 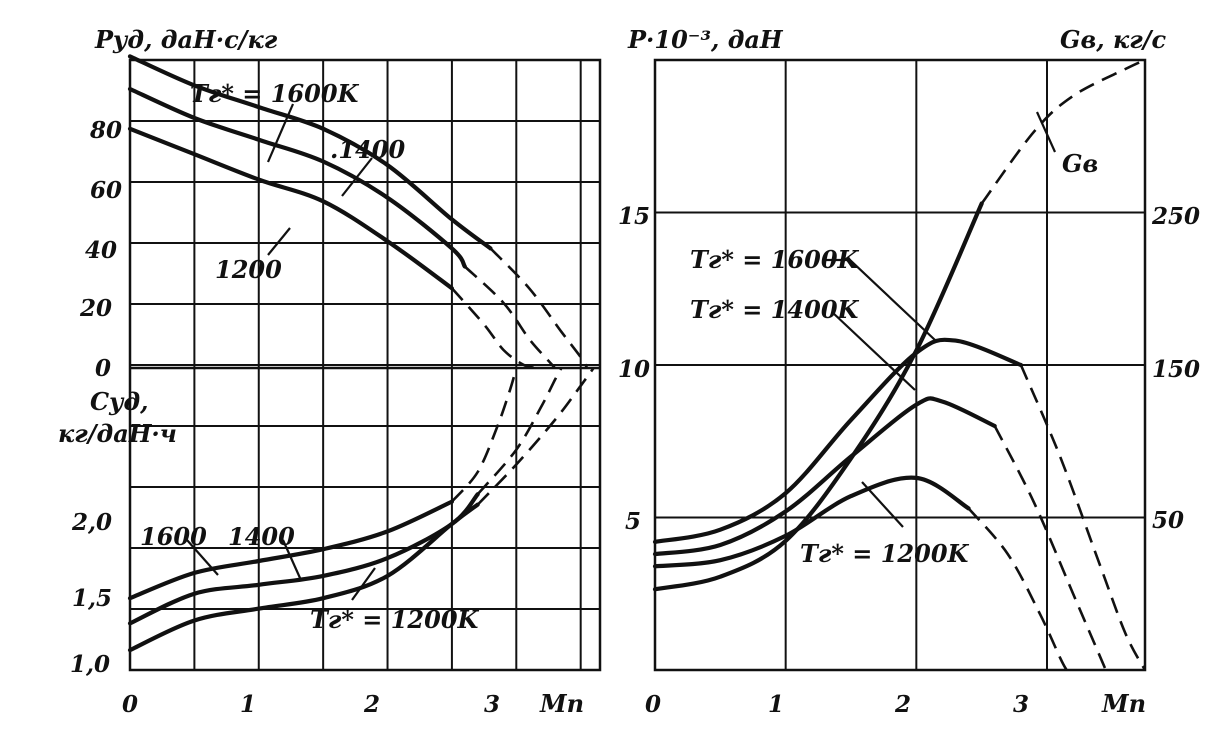 I want to click on left-top-series-1600-solid, so click(x=310, y=152).